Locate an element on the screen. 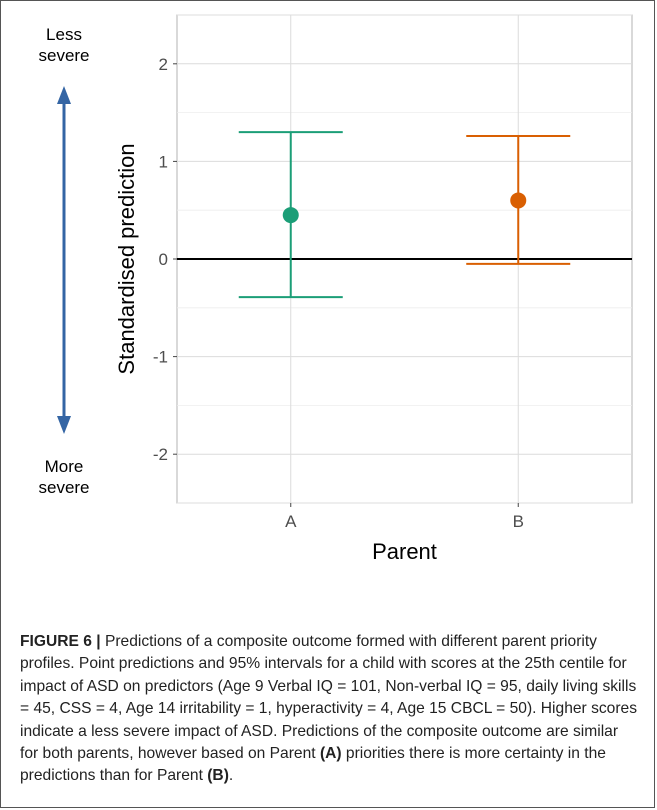  less-severe-label-line: Less is located at coordinates (64, 34).